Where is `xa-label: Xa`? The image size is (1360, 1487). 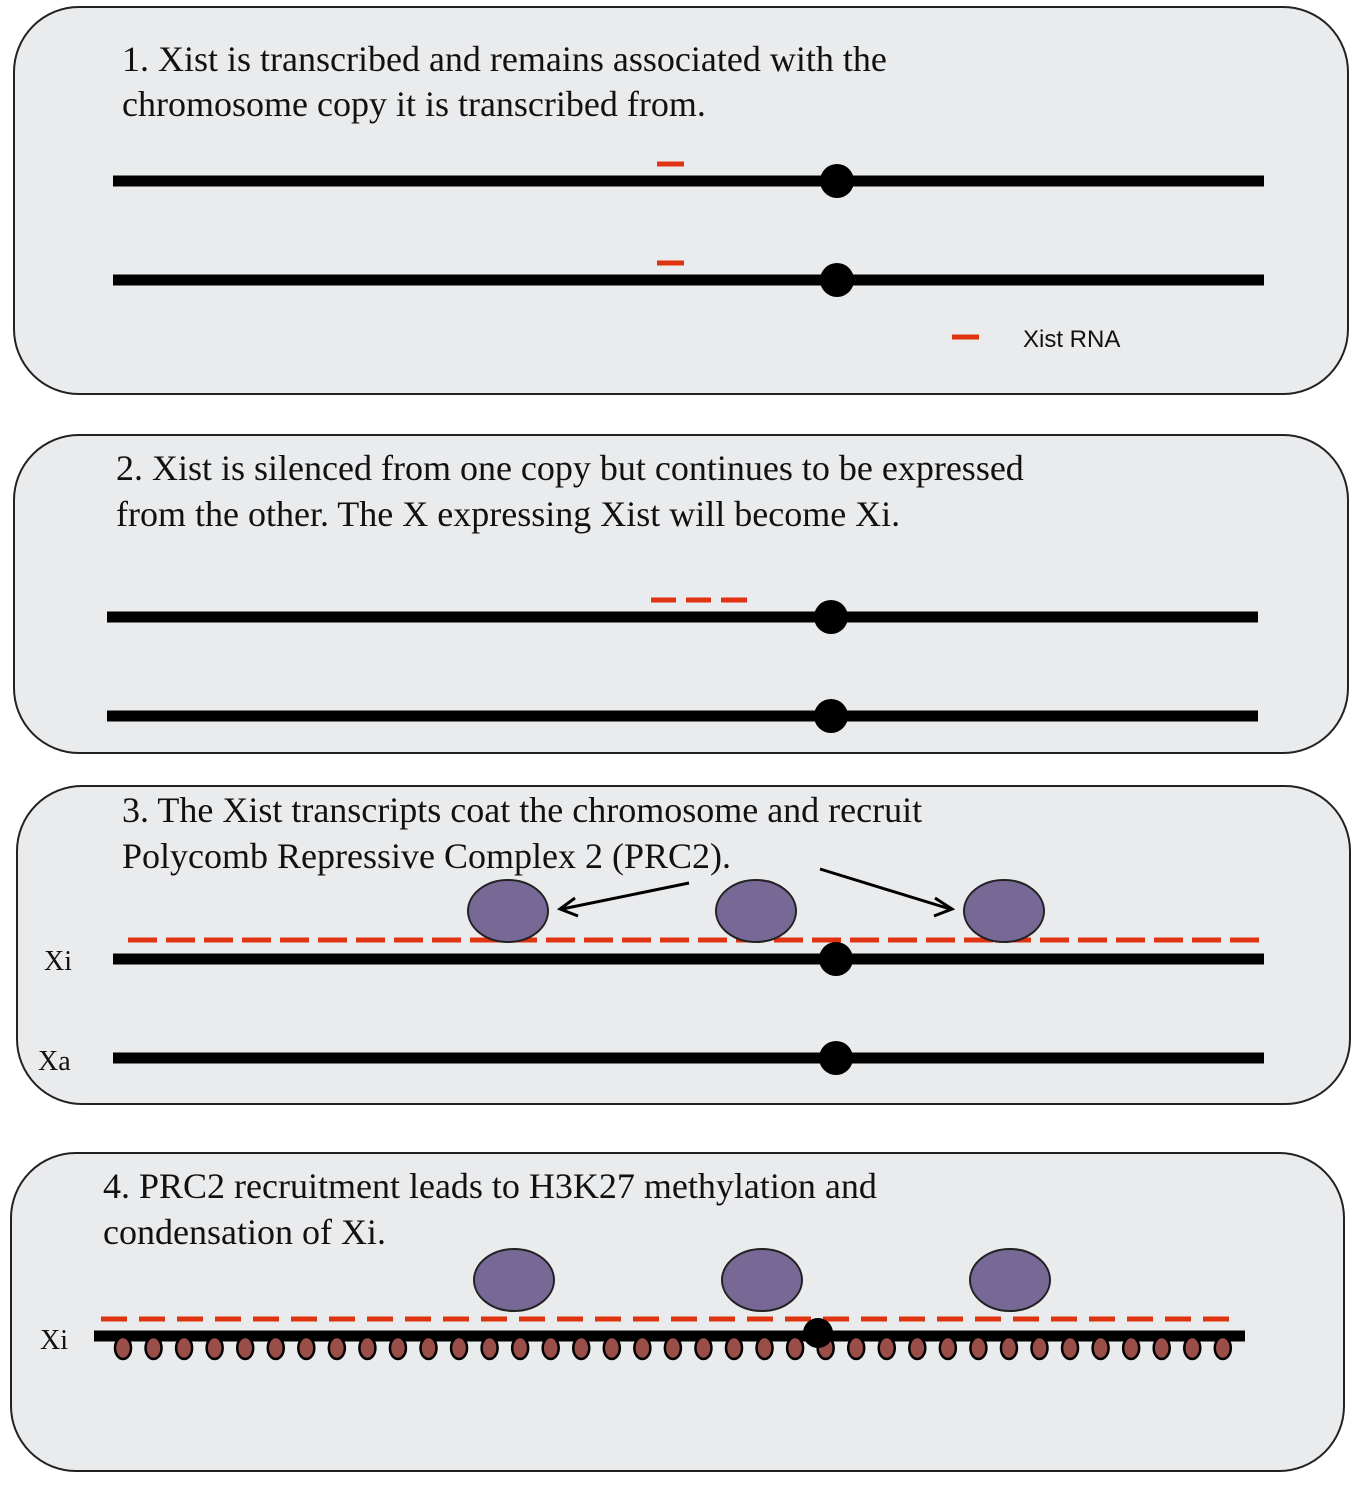 xa-label: Xa is located at coordinates (54, 1061).